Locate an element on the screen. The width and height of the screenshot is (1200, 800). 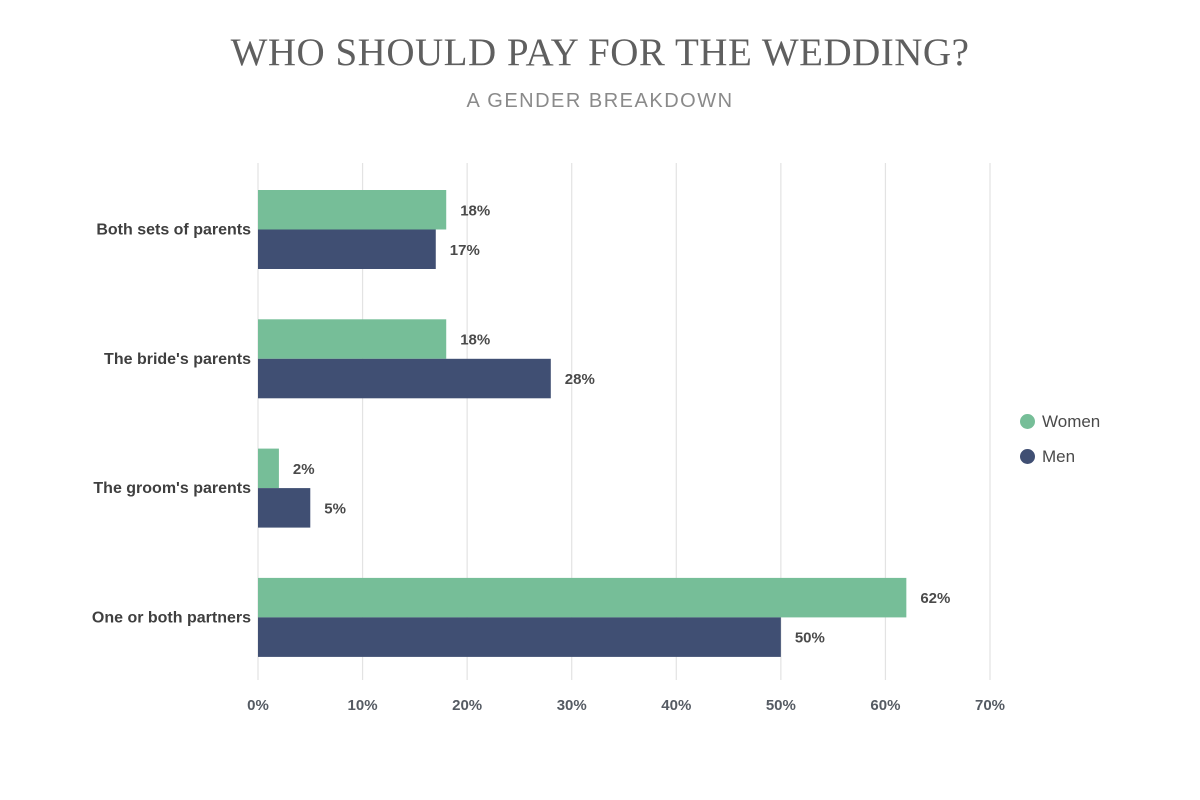
x-tick-label: 20% is located at coordinates (467, 705).